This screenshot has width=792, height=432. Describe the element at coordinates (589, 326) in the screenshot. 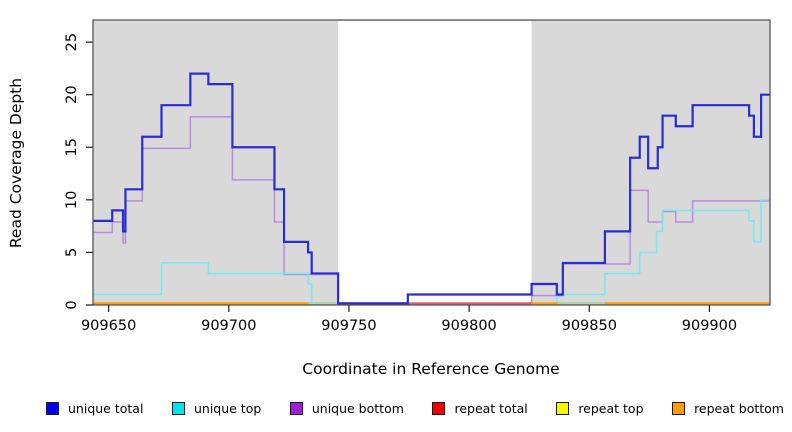

I see `x-tick-label: 909850` at that location.